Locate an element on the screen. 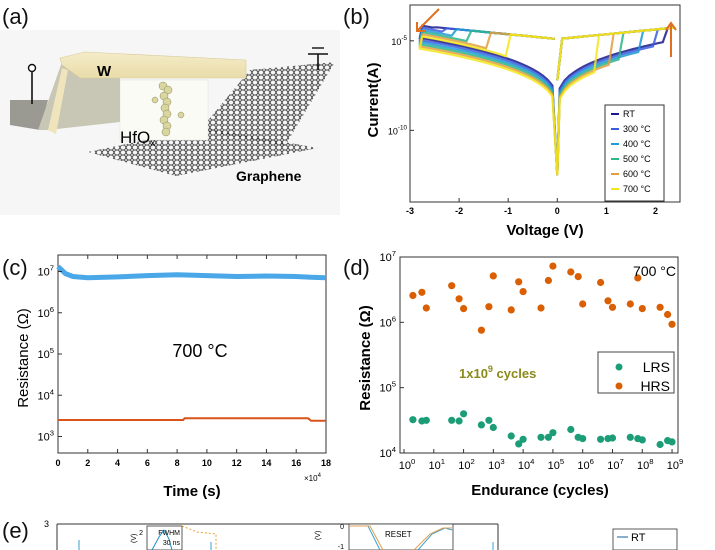 The image size is (715, 550). chart-b-arrow-set is located at coordinates (671, 39).